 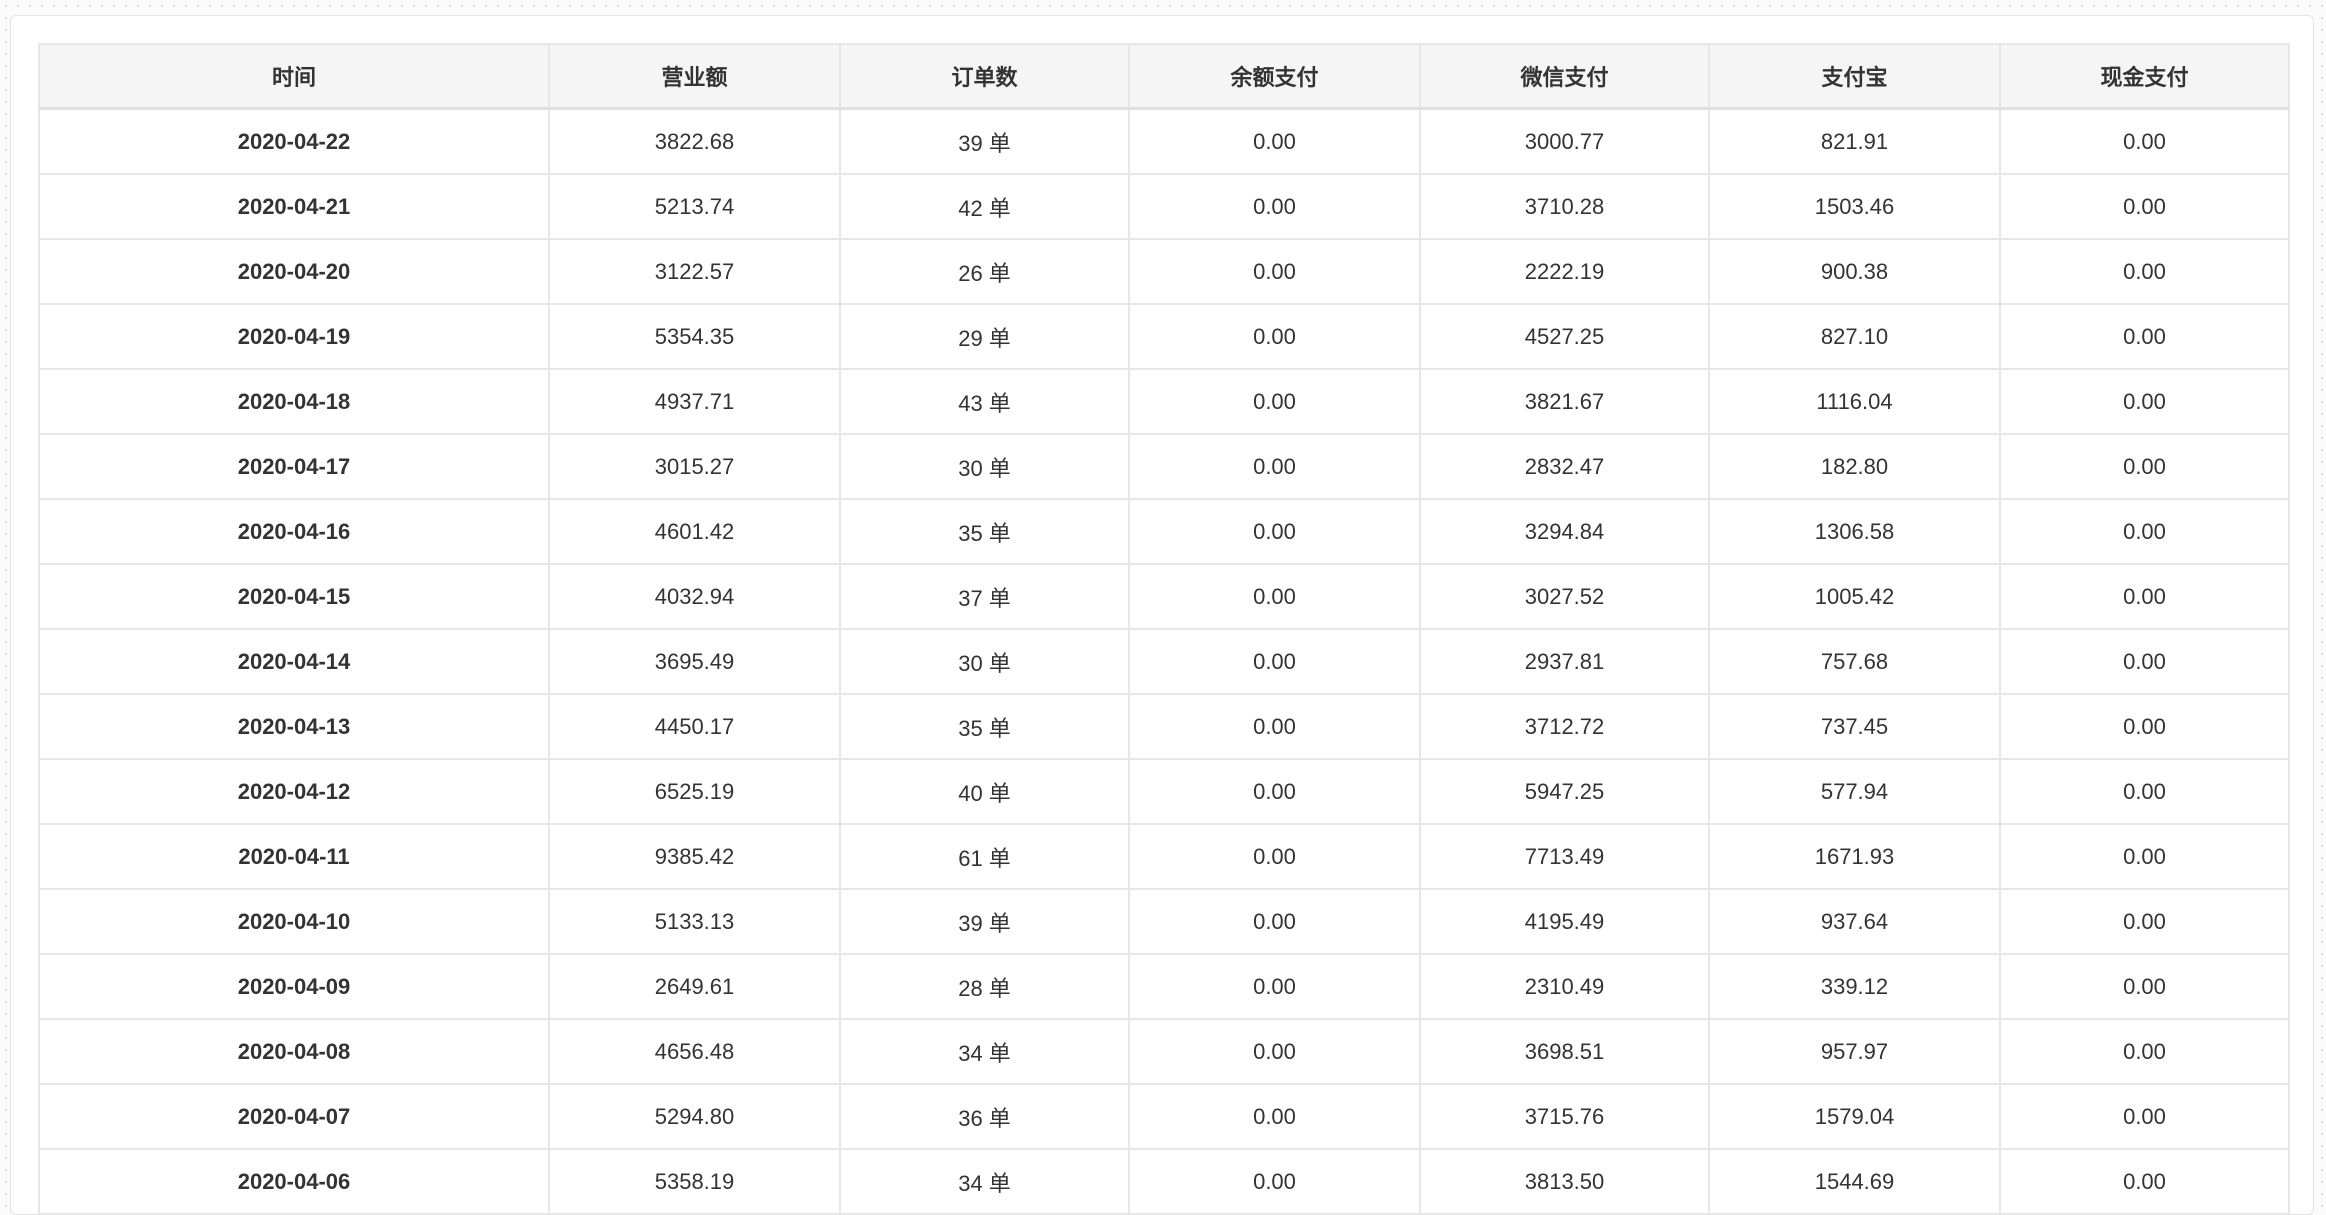 I want to click on cell-order-count: 26 单, so click(x=984, y=271).